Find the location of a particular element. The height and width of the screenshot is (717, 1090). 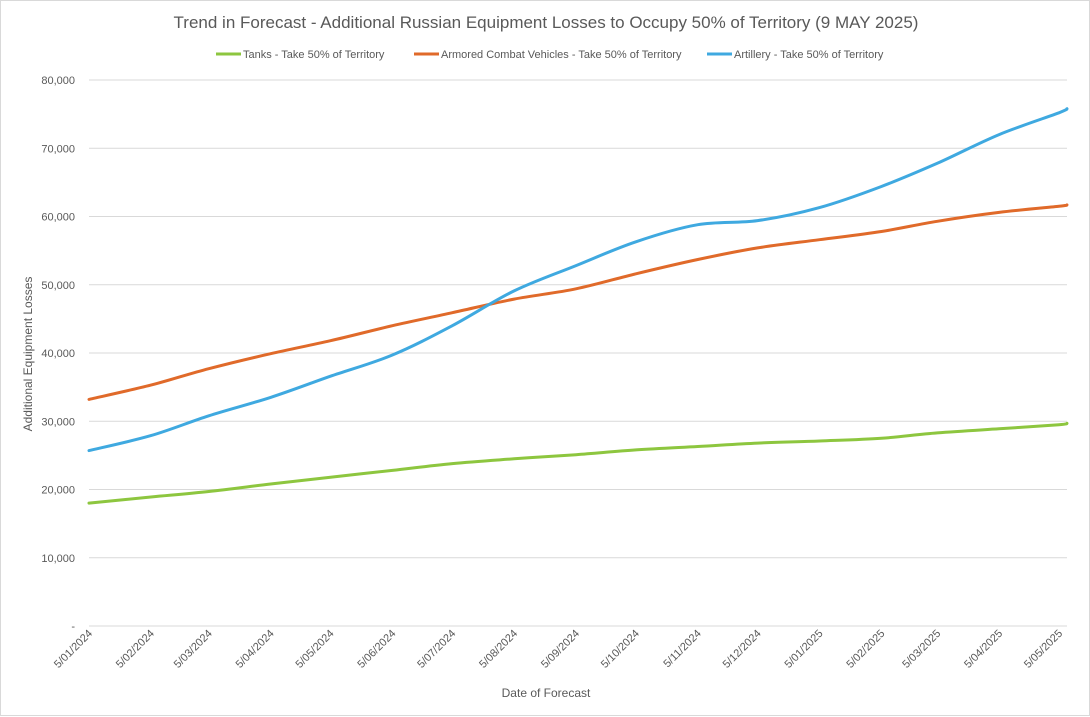

x-tick-label: 5/01/2025 is located at coordinates (804, 649).